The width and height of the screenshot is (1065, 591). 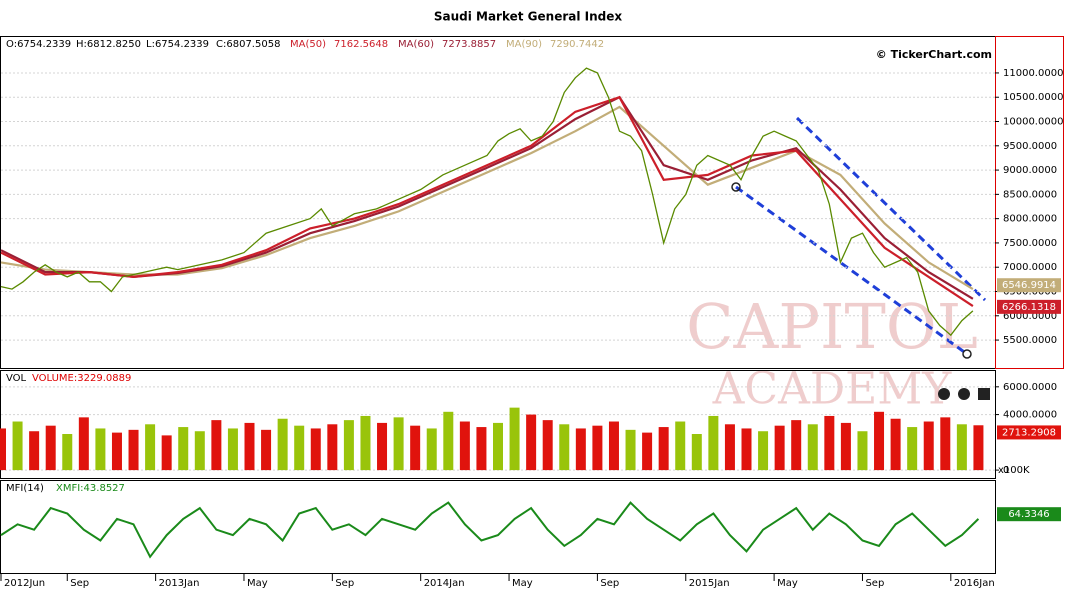 I want to click on value-box-label: 6266.1318, so click(x=1029, y=307).